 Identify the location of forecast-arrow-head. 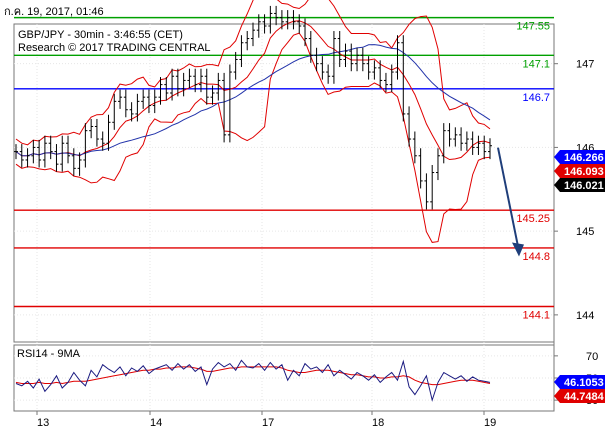
(518, 249).